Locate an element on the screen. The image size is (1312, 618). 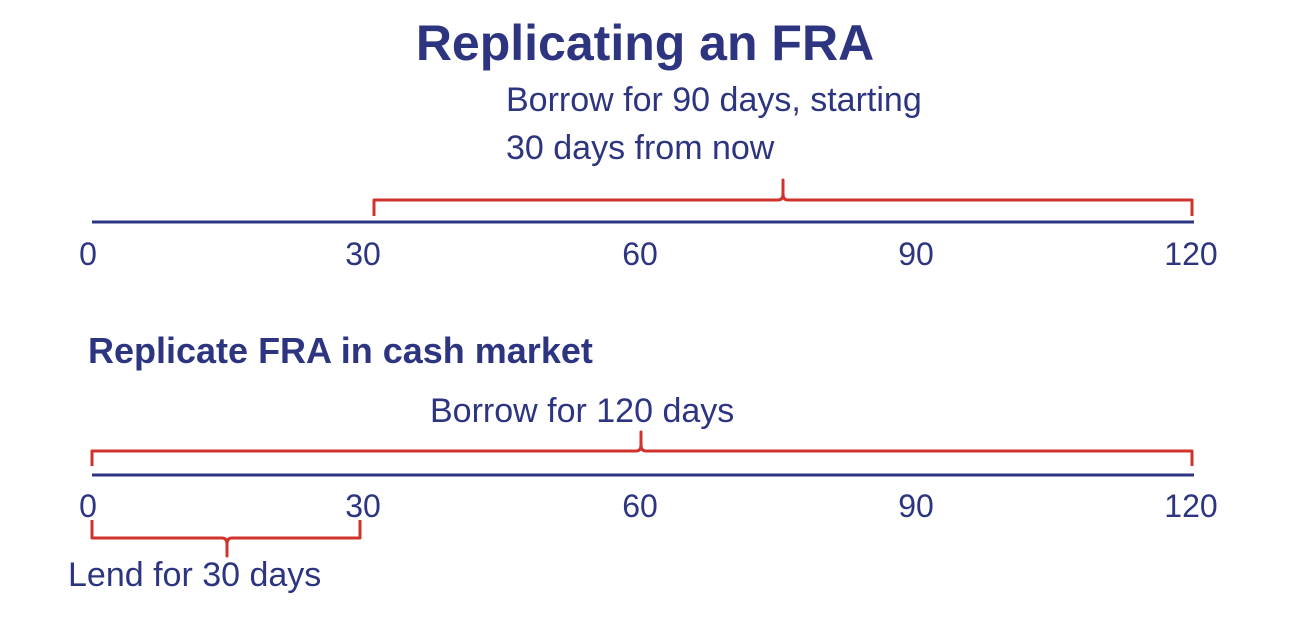
bottom-tick-label: 60 is located at coordinates (640, 506).